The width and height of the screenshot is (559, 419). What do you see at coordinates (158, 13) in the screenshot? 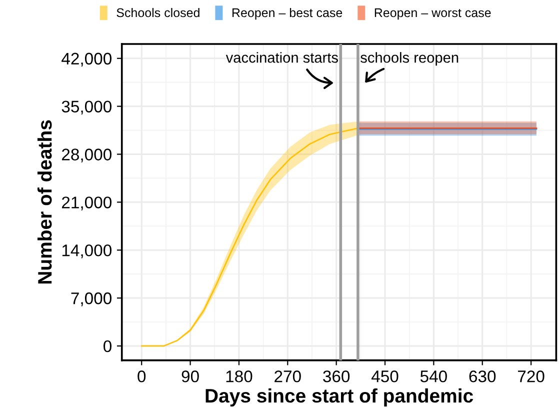
I see `legend-label: Schools closed` at bounding box center [158, 13].